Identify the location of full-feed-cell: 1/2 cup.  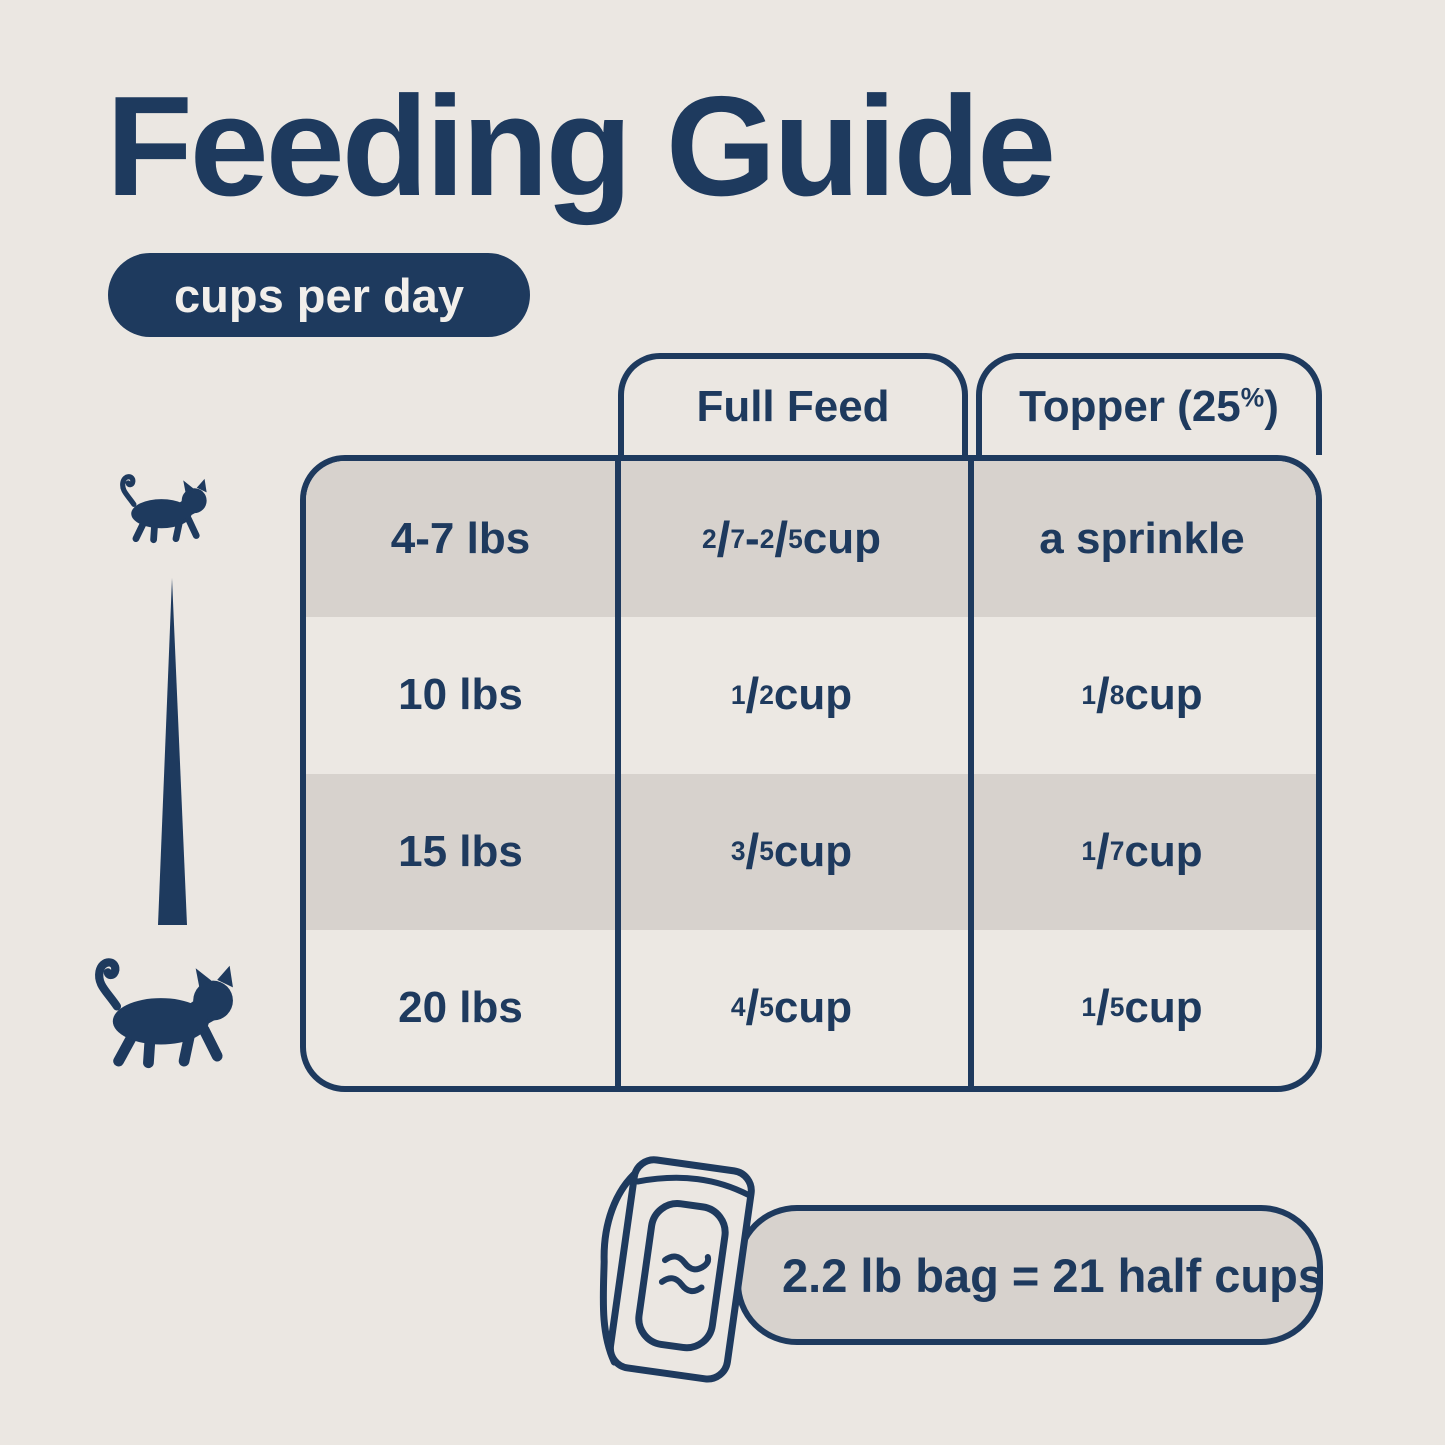
(791, 695).